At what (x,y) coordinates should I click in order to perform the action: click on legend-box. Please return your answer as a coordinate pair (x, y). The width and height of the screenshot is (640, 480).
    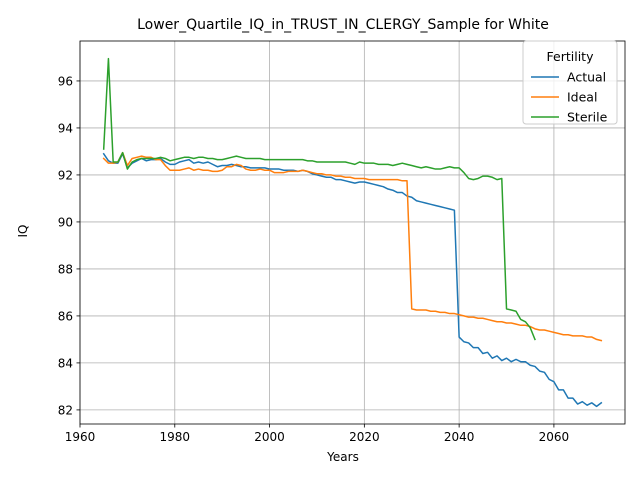
    Looking at the image, I should click on (570, 82).